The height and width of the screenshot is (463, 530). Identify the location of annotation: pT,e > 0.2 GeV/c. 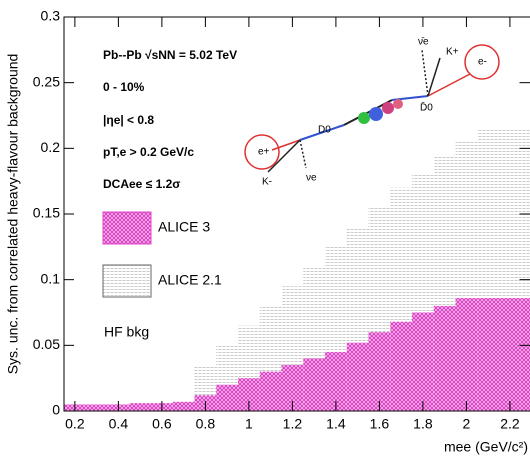
(148, 152).